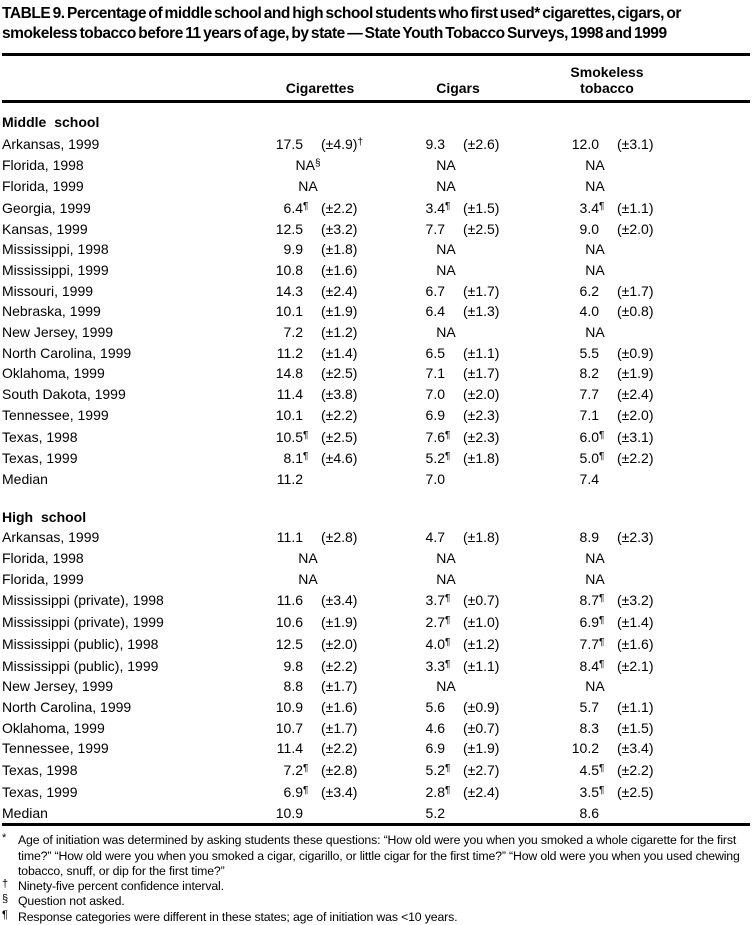 The width and height of the screenshot is (752, 925). I want to click on confidence-interval: (±2.6), so click(481, 143).